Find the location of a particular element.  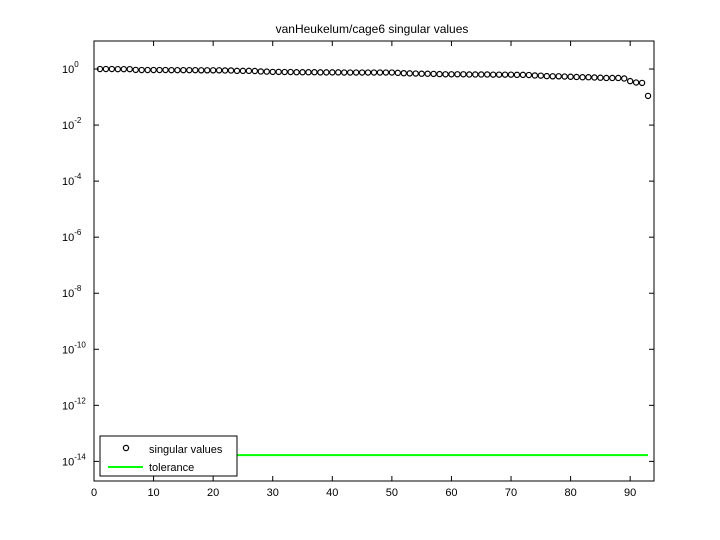

y-tick-label: 10⁻⁶ is located at coordinates (72, 236).